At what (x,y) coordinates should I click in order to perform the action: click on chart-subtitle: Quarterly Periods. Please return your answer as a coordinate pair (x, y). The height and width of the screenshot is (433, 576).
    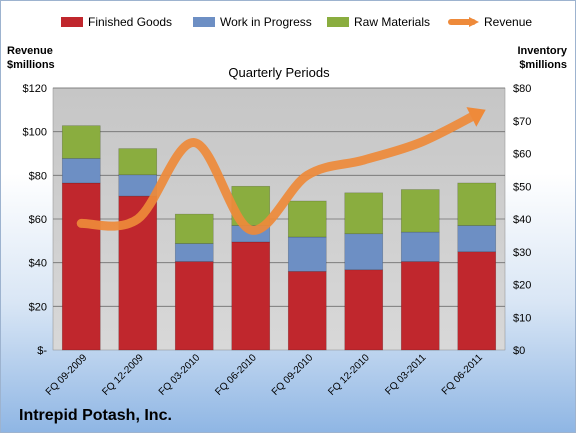
    Looking at the image, I should click on (279, 72).